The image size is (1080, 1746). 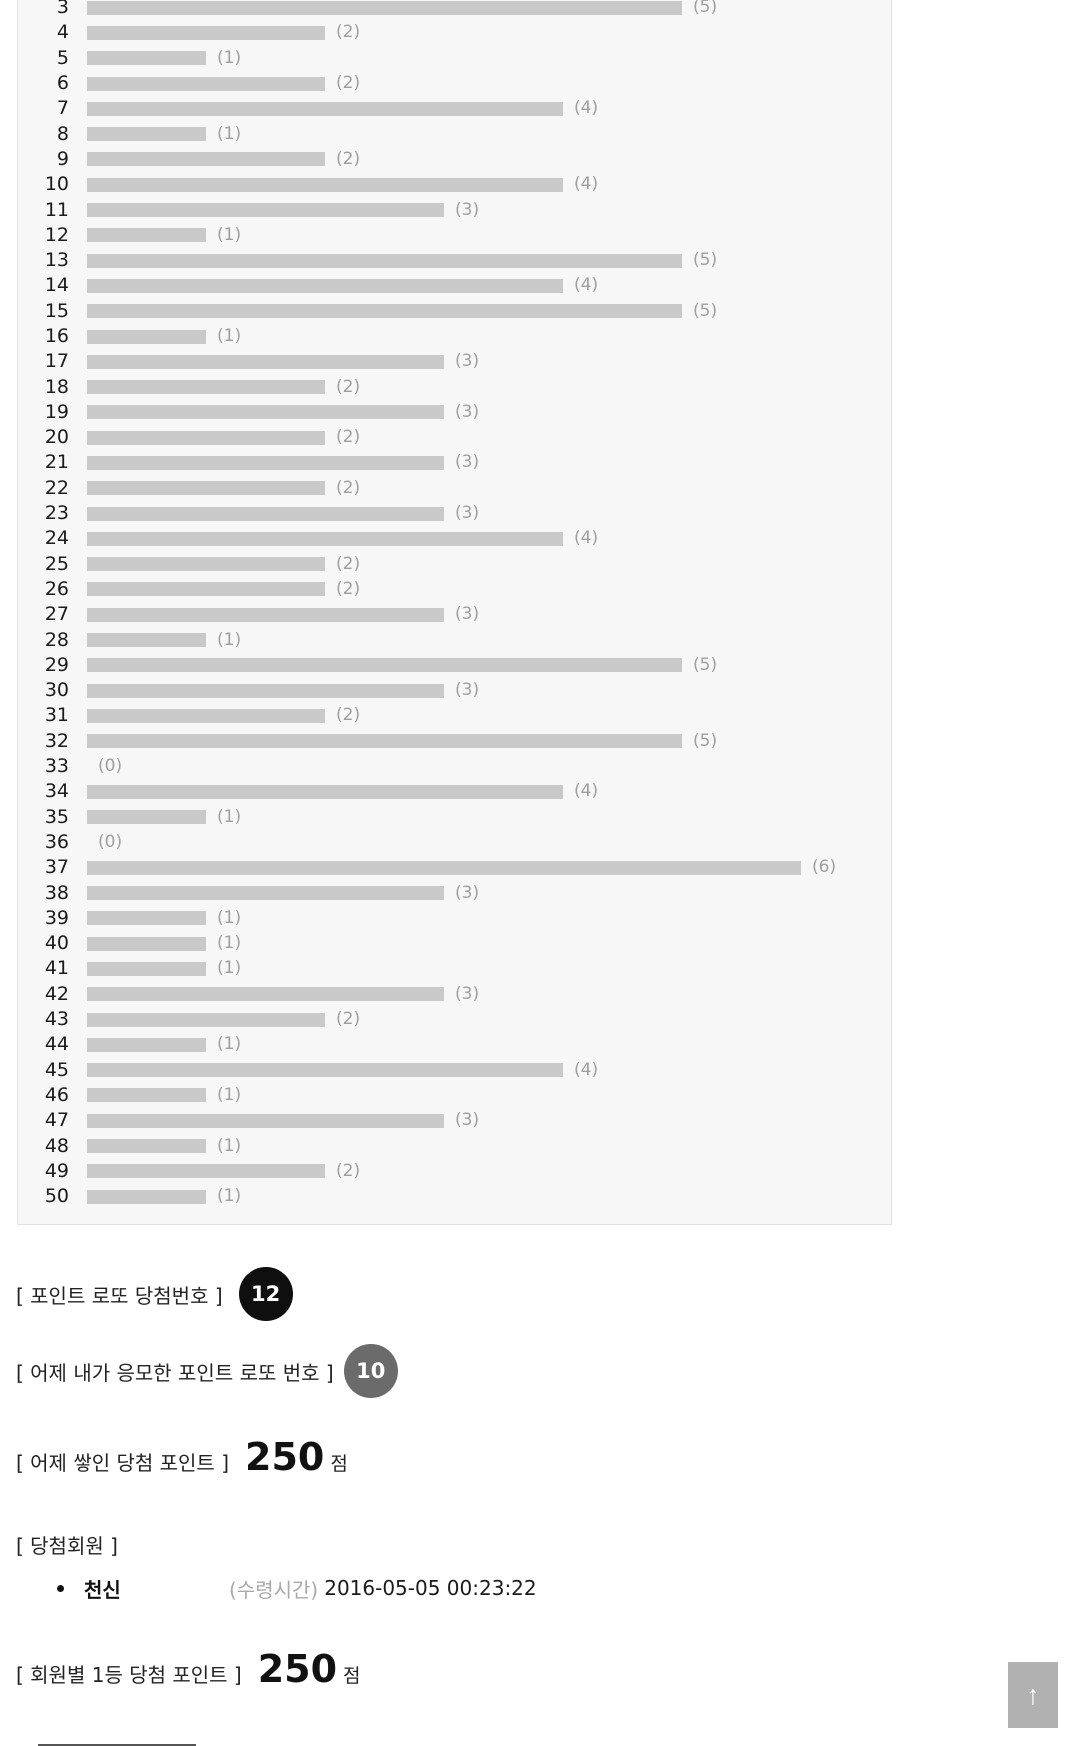 What do you see at coordinates (56, 462) in the screenshot?
I see `chart-row-number: 21` at bounding box center [56, 462].